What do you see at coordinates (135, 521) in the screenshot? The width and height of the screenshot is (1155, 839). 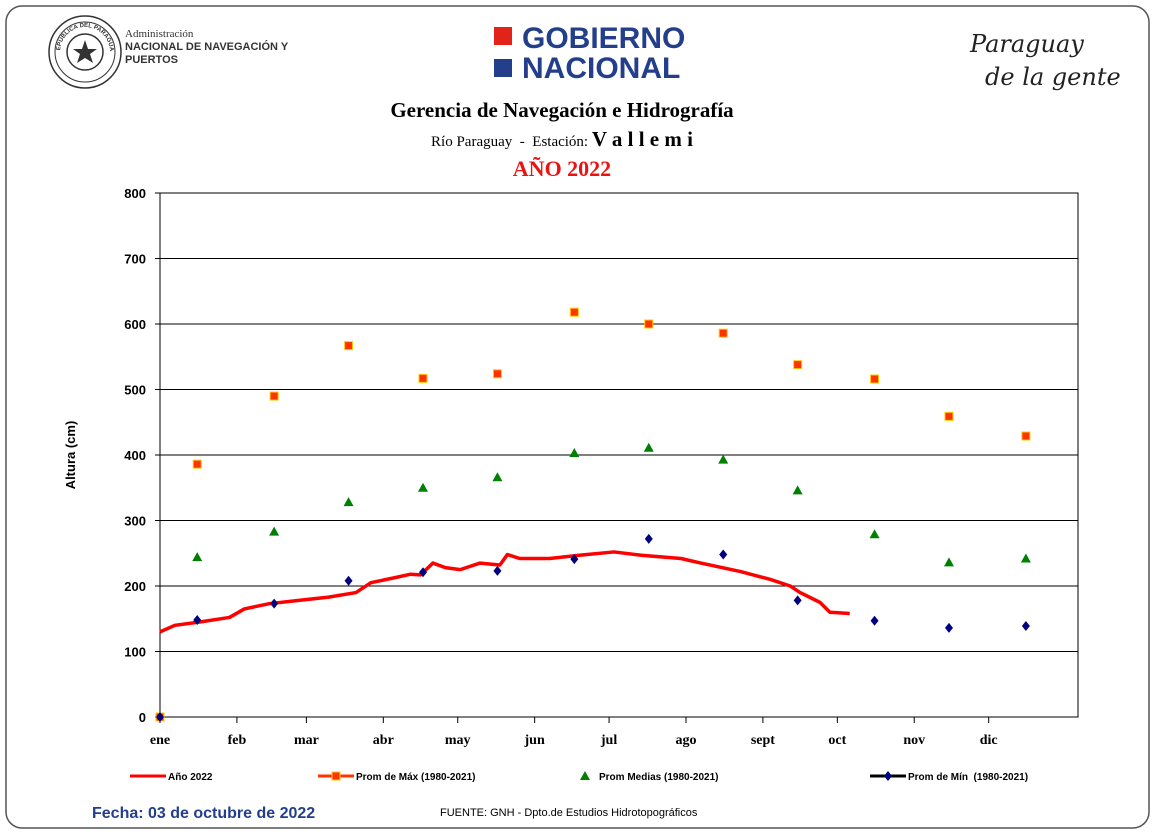 I see `y-tick-label: 300` at bounding box center [135, 521].